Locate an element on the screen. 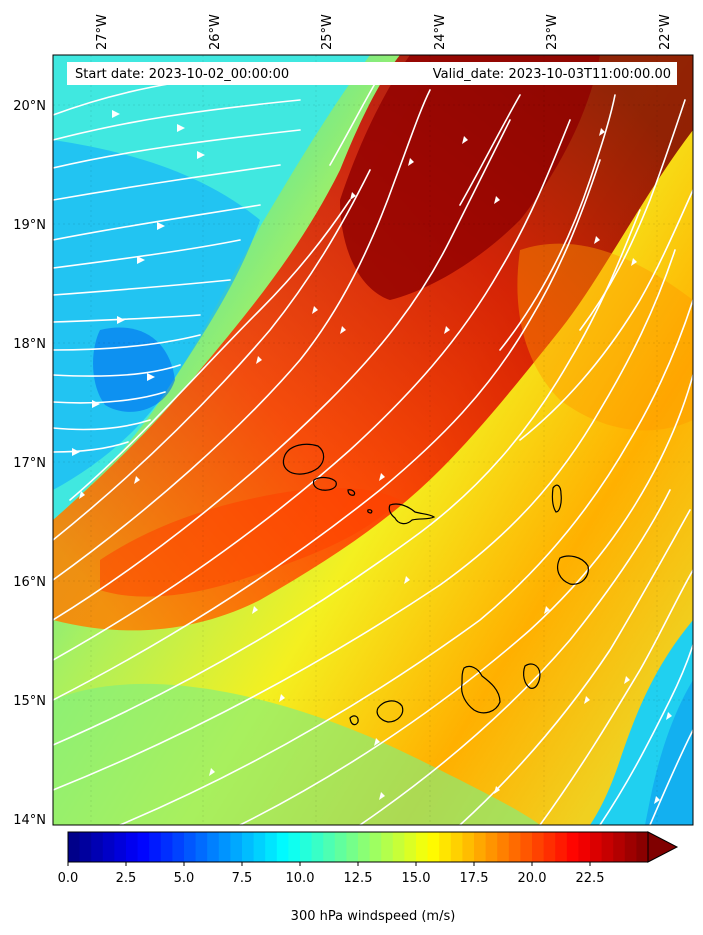 This screenshot has height=935, width=703. lon-label-25w: 25°W is located at coordinates (327, 32).